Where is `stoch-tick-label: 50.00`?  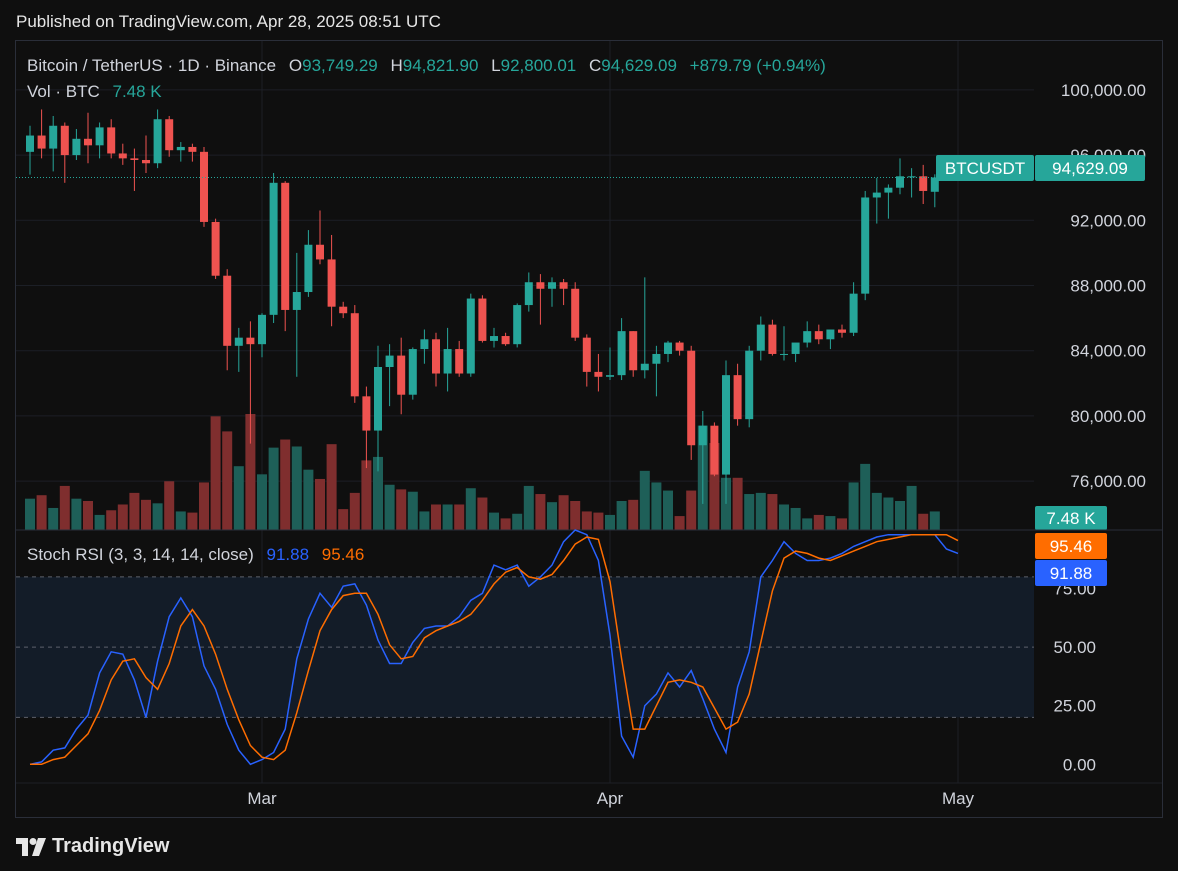 stoch-tick-label: 50.00 is located at coordinates (1074, 647).